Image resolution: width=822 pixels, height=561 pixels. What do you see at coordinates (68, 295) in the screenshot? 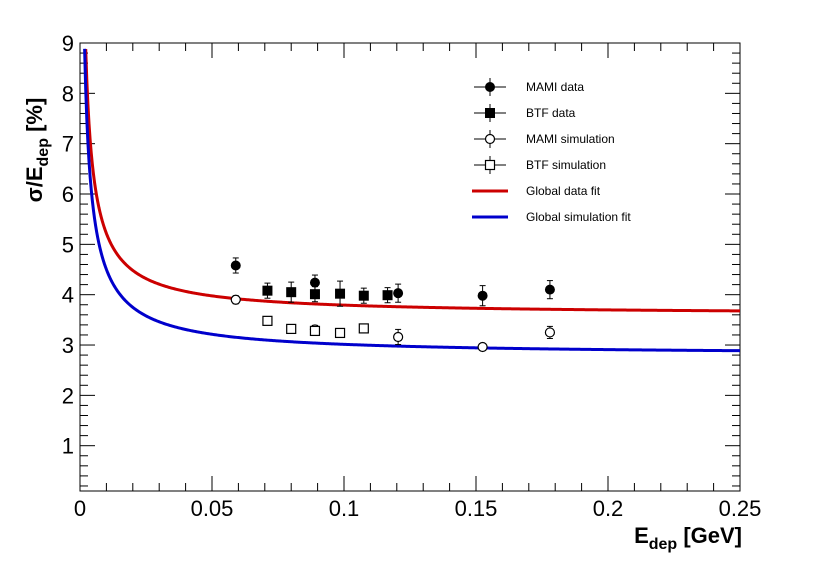
I see `y-tick-label: 4` at bounding box center [68, 295].